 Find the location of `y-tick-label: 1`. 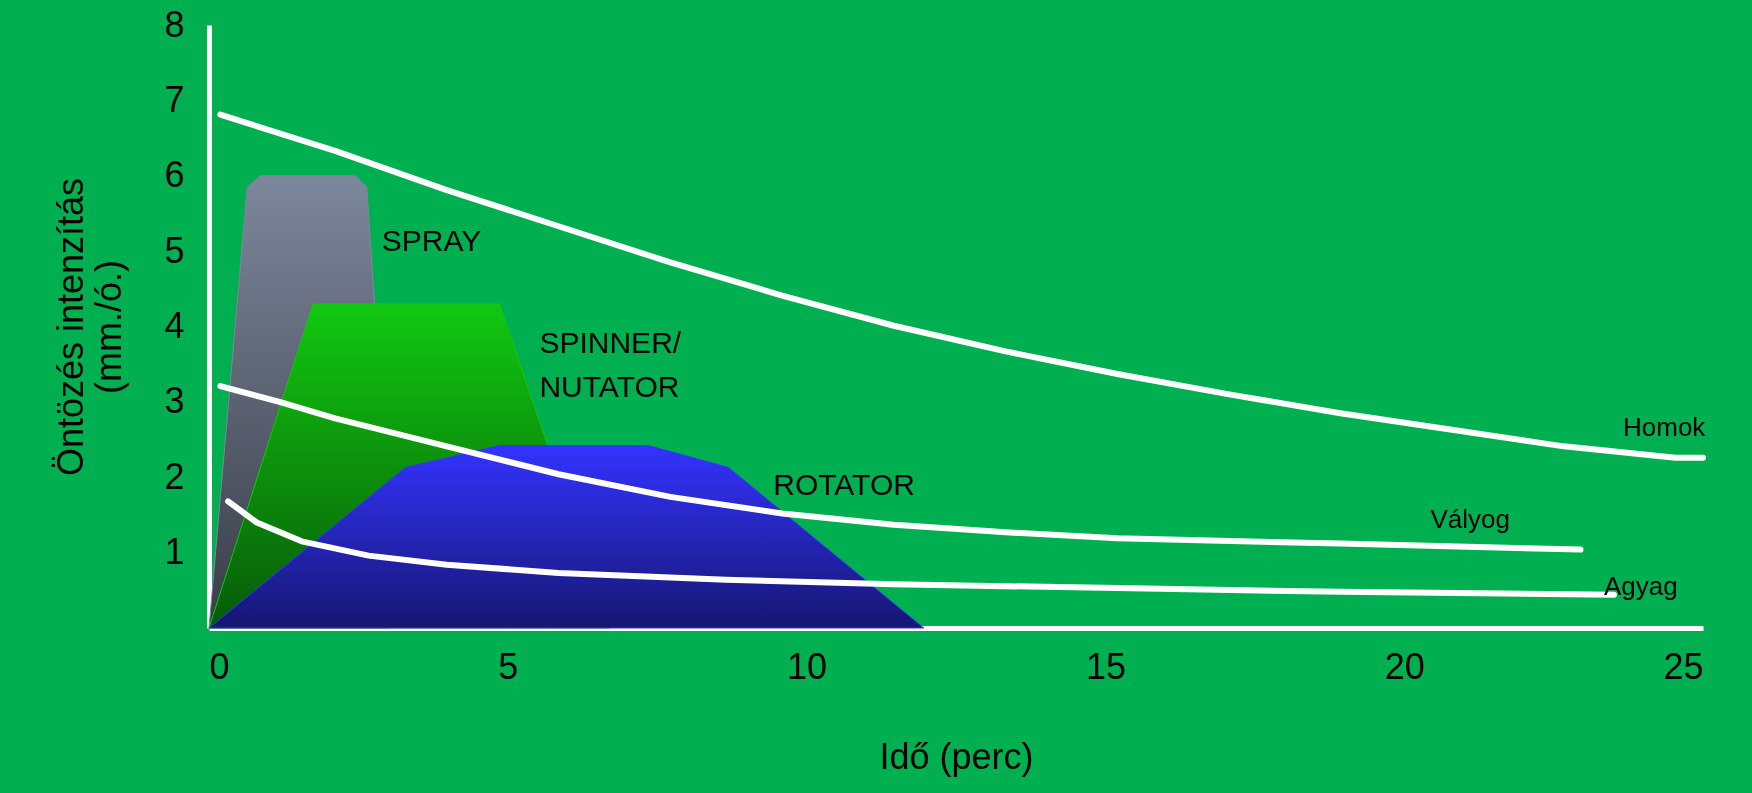

y-tick-label: 1 is located at coordinates (174, 552).